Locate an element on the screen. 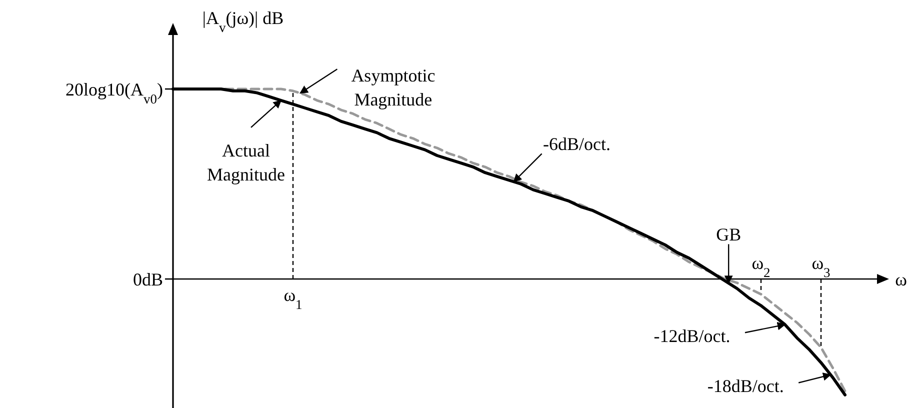  x-tick-label: ω$_{3}$ is located at coordinates (821, 266).